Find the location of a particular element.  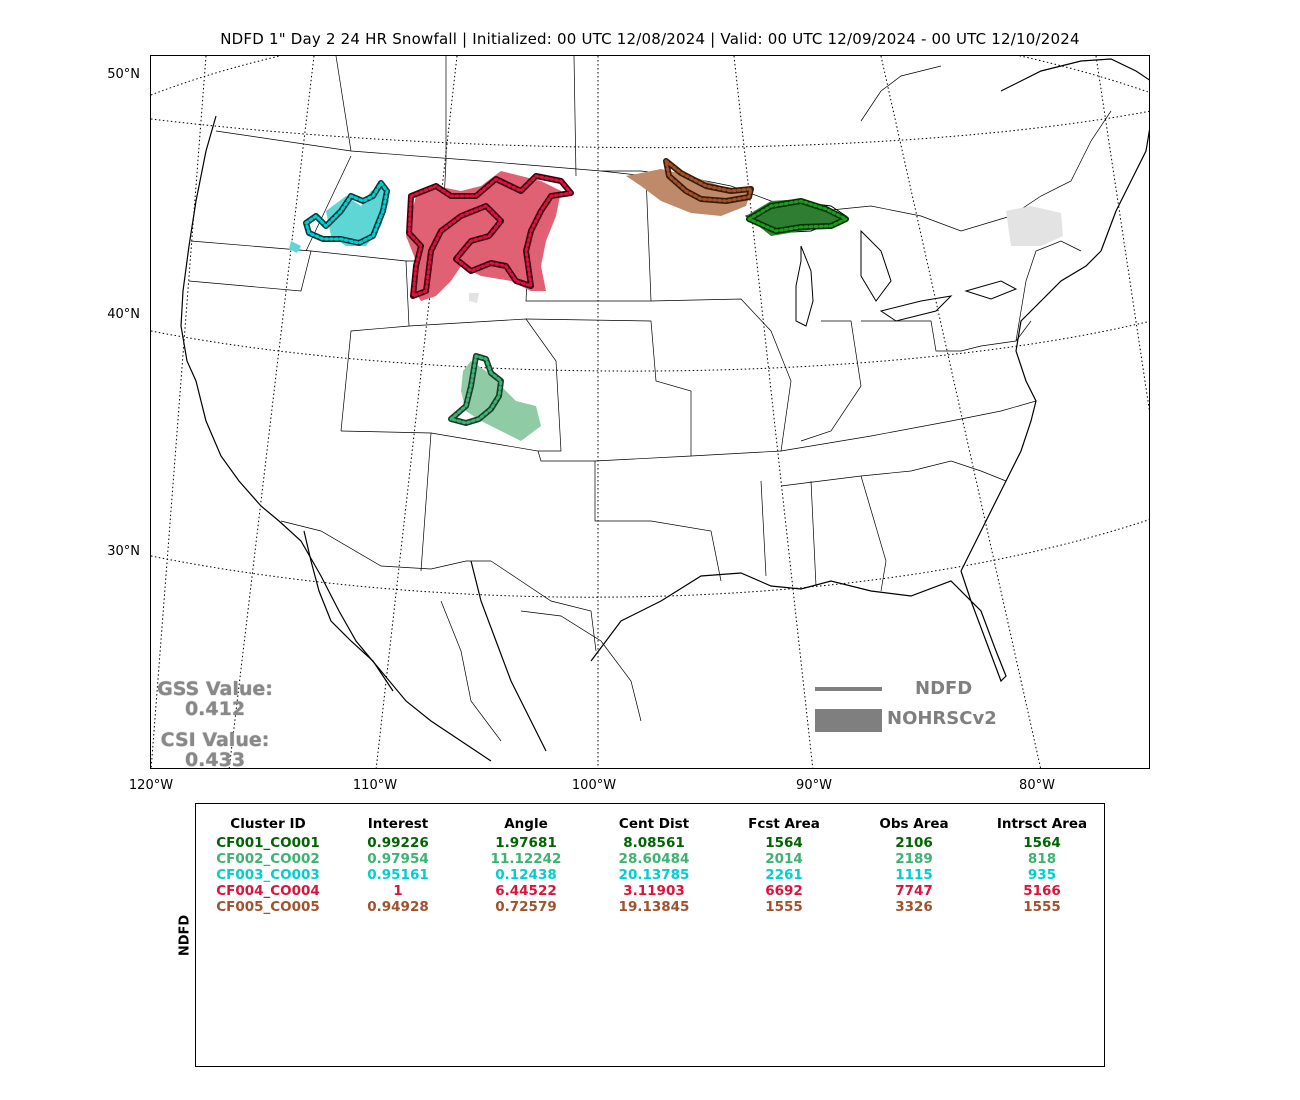

obs-area-cf003b is located at coordinates (295, 247).